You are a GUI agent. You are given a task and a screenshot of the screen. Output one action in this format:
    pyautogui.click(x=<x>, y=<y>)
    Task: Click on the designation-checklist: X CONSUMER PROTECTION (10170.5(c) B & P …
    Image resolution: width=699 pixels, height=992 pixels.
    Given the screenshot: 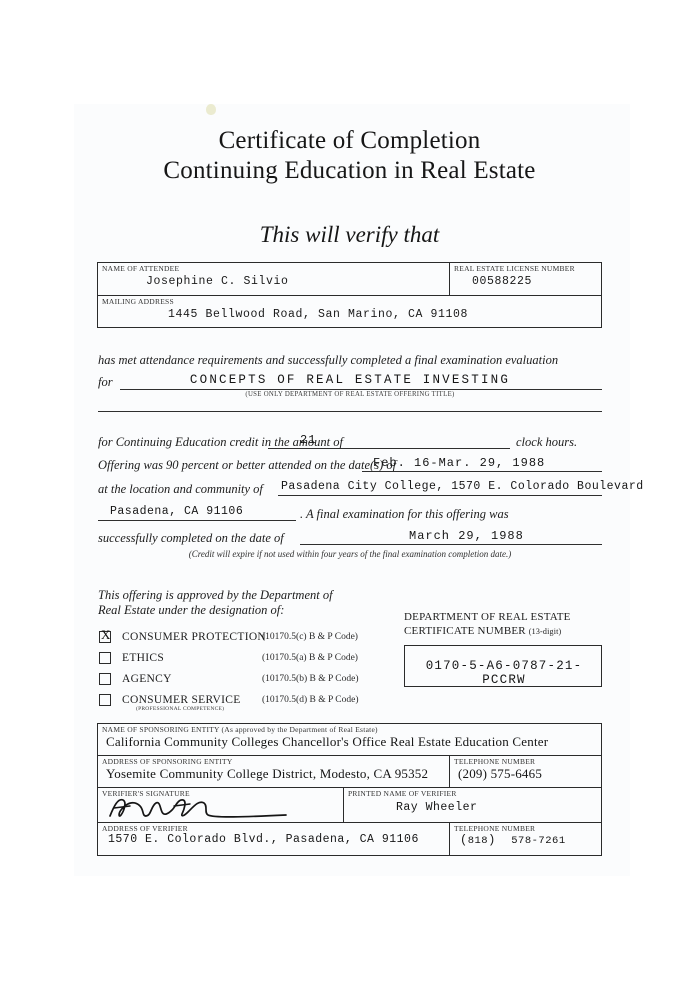 What is the action you would take?
    pyautogui.click(x=229, y=669)
    